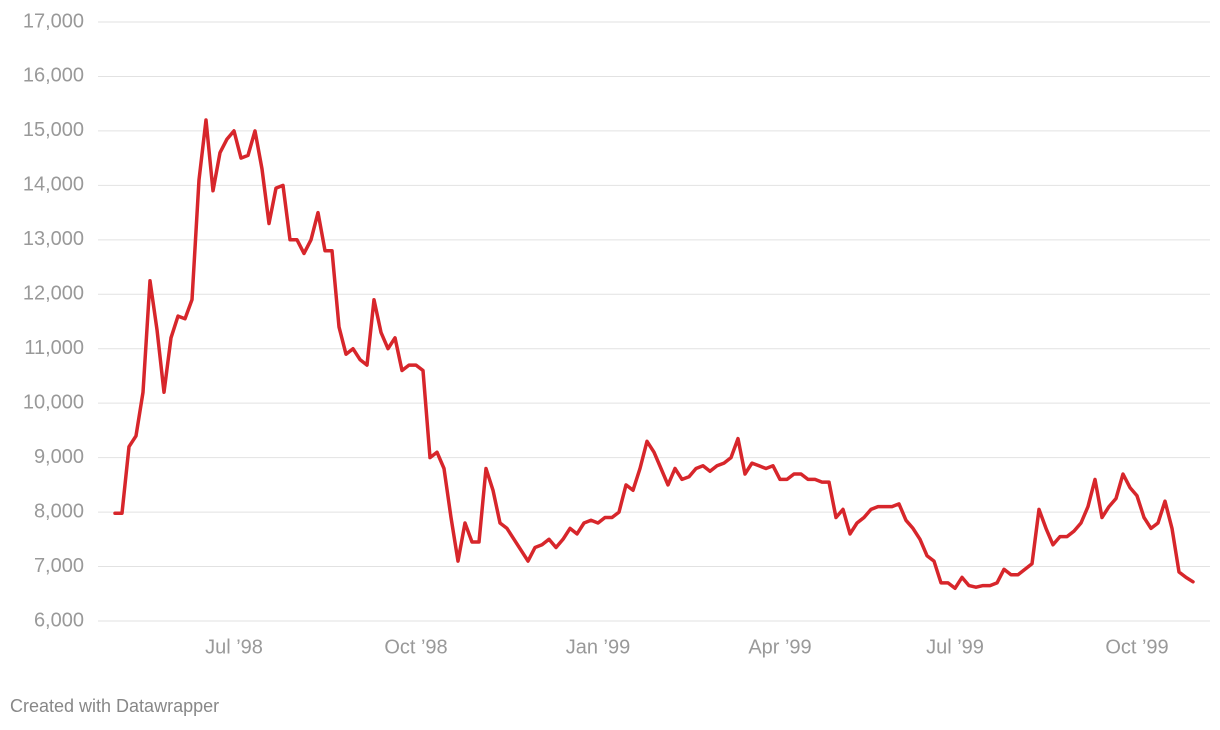  I want to click on y-tick-label: 15,000, so click(53, 130).